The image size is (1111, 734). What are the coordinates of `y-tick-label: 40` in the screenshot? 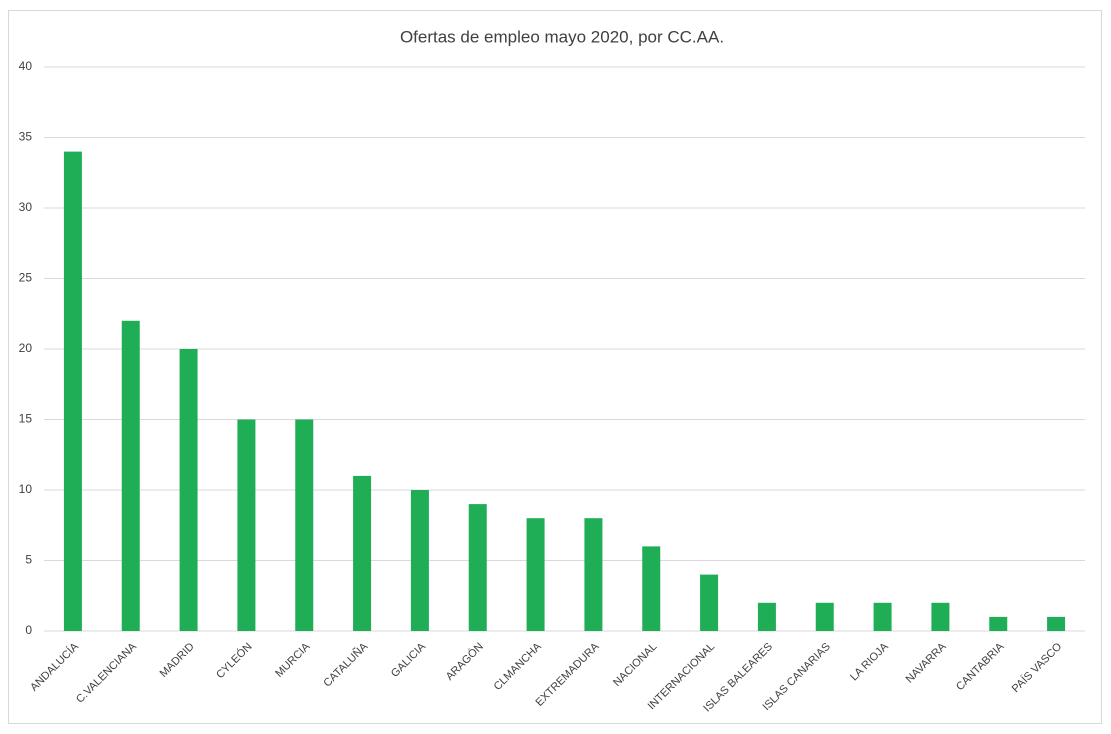 It's located at (26, 66).